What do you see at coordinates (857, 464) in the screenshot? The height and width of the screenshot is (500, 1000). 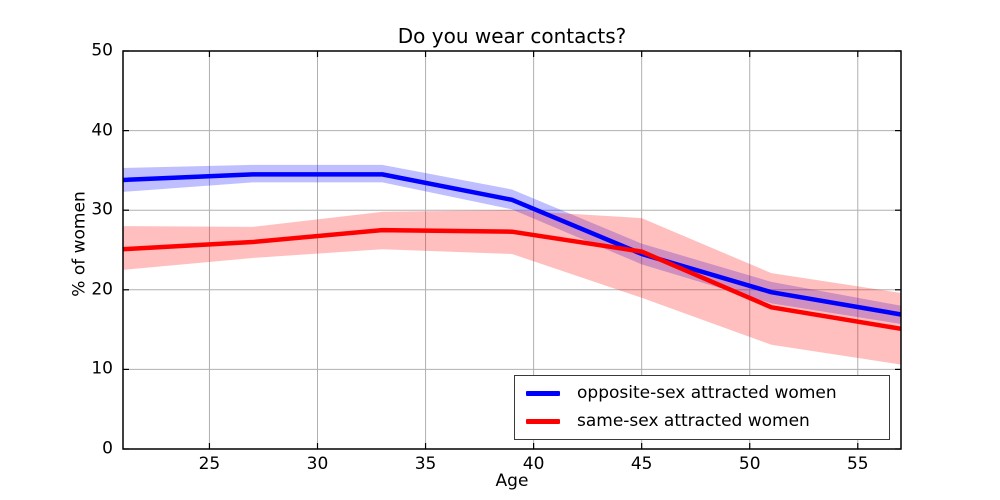 I see `x-tick-label: 55` at bounding box center [857, 464].